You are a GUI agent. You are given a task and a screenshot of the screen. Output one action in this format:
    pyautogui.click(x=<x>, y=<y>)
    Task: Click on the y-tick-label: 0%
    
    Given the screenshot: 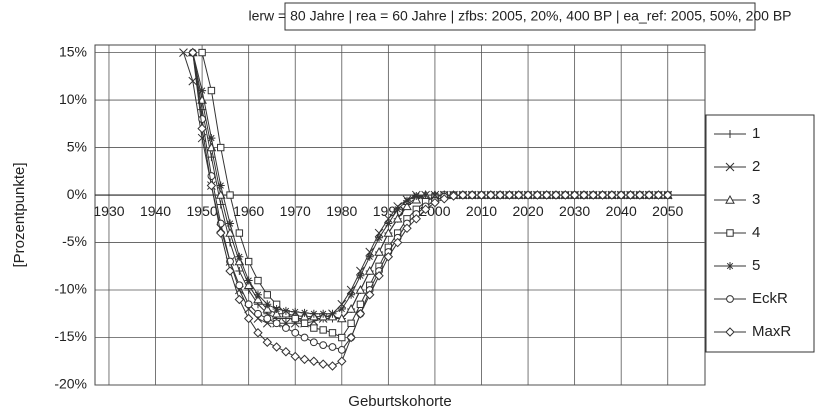 What is the action you would take?
    pyautogui.click(x=77, y=194)
    